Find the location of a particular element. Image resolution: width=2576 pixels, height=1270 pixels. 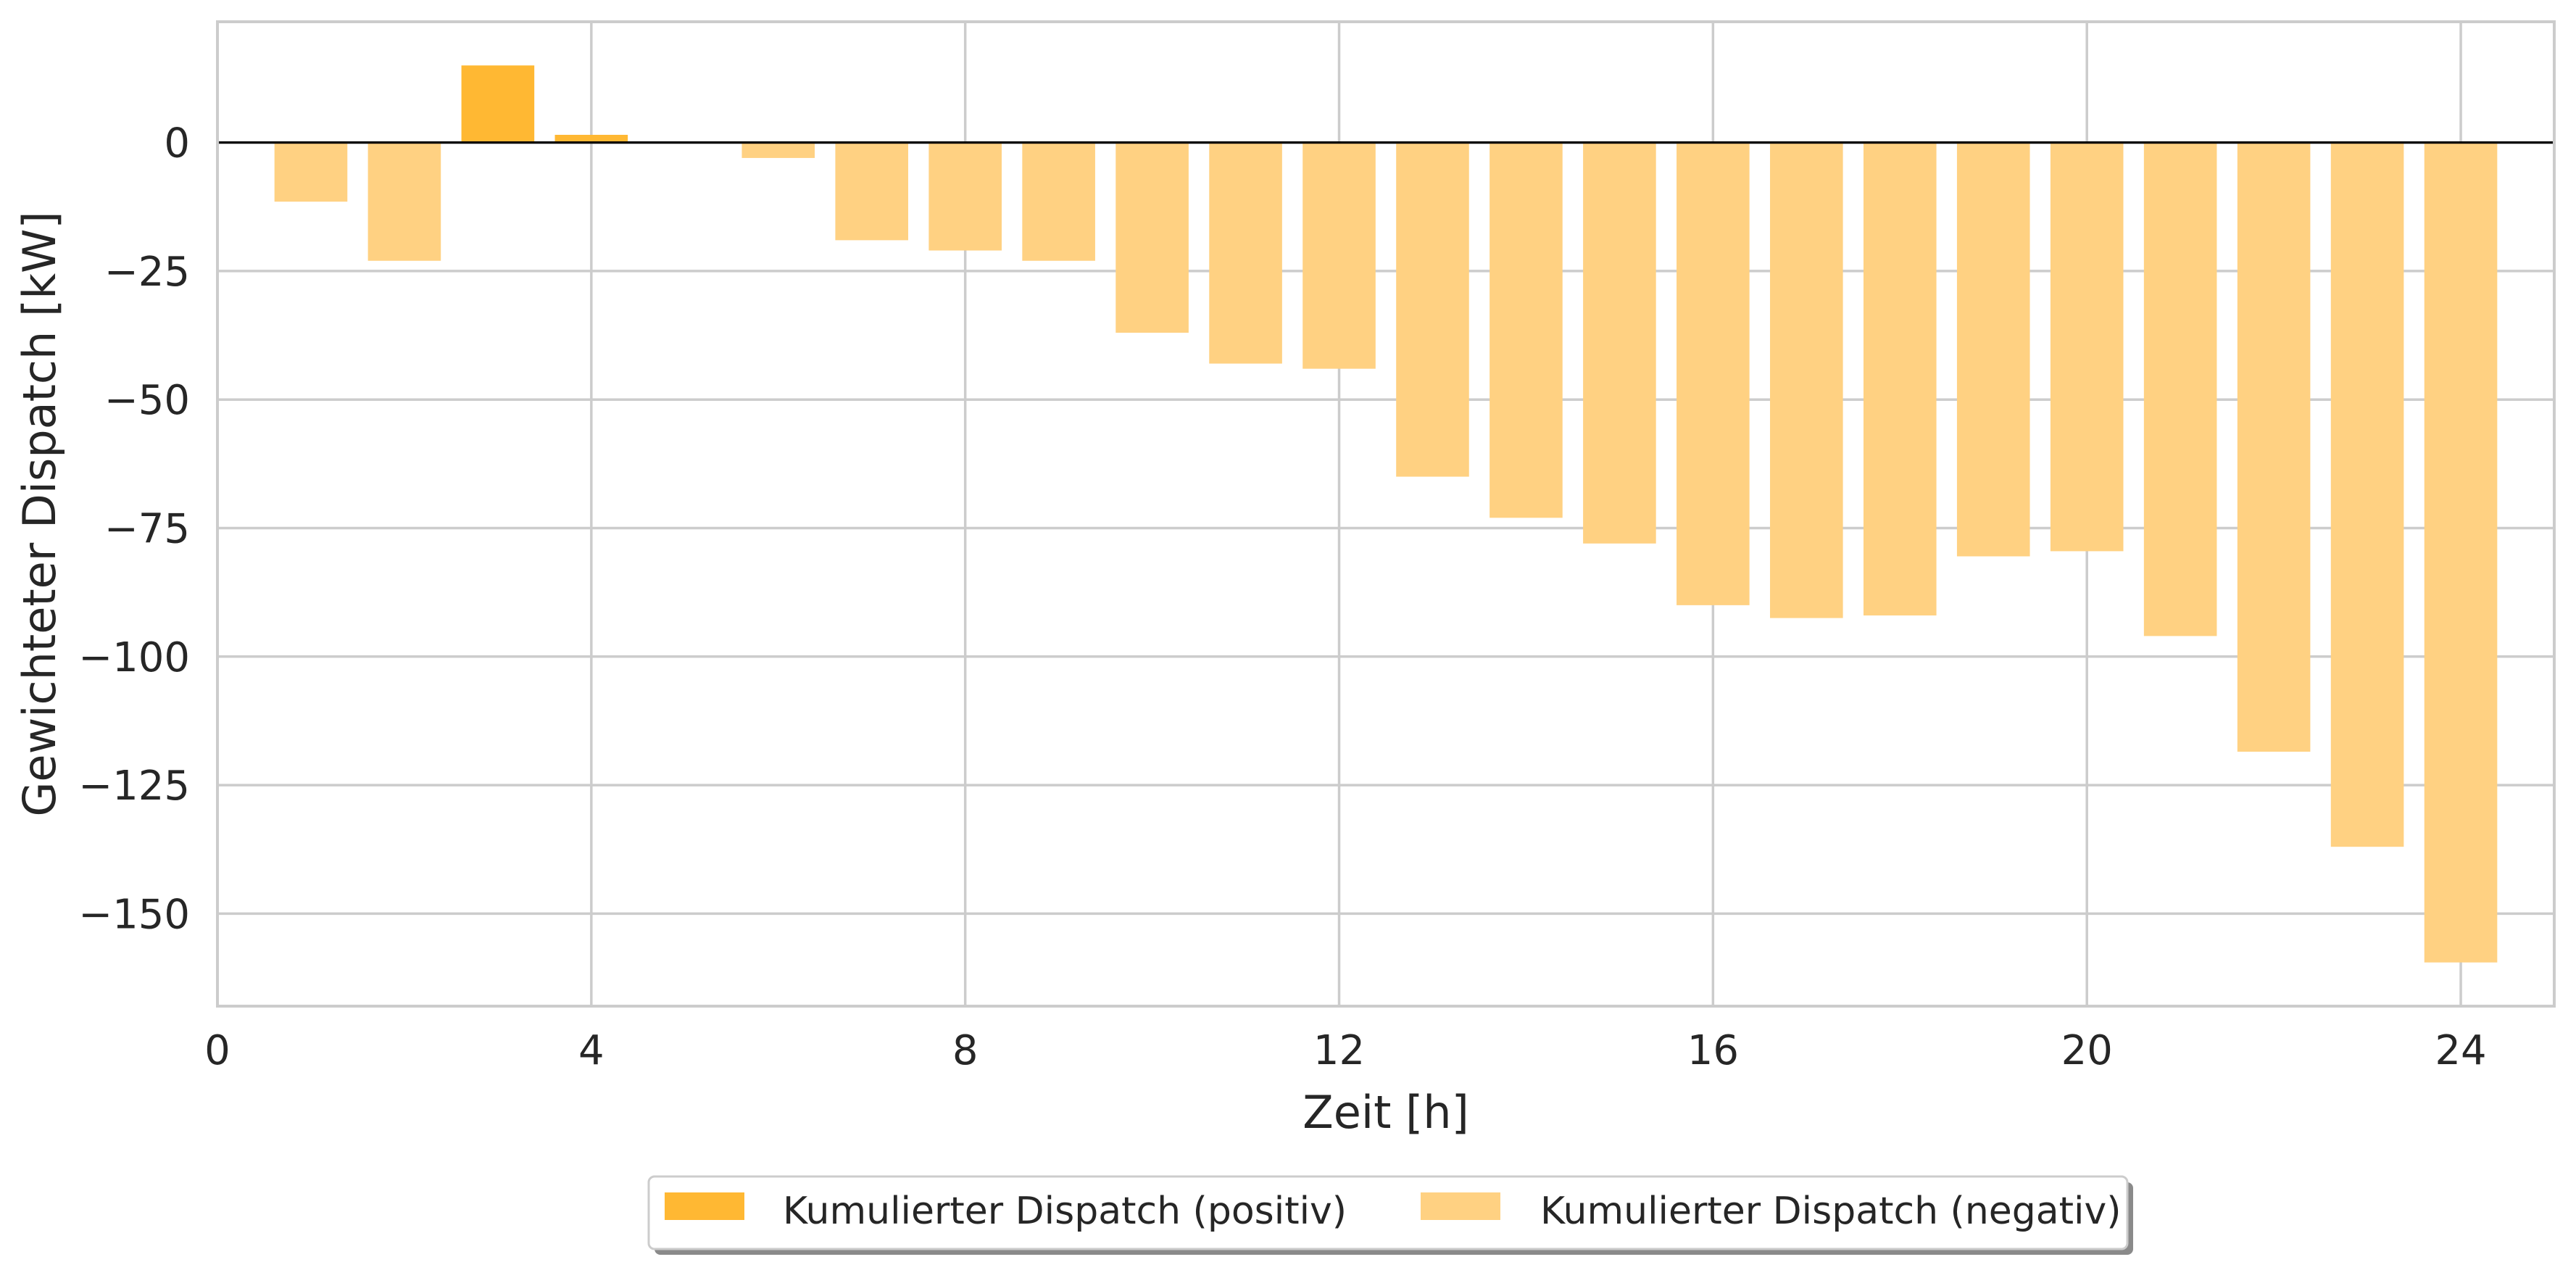

legend-label-positive: Kumulierter Dispatch (positiv) is located at coordinates (1065, 1211).